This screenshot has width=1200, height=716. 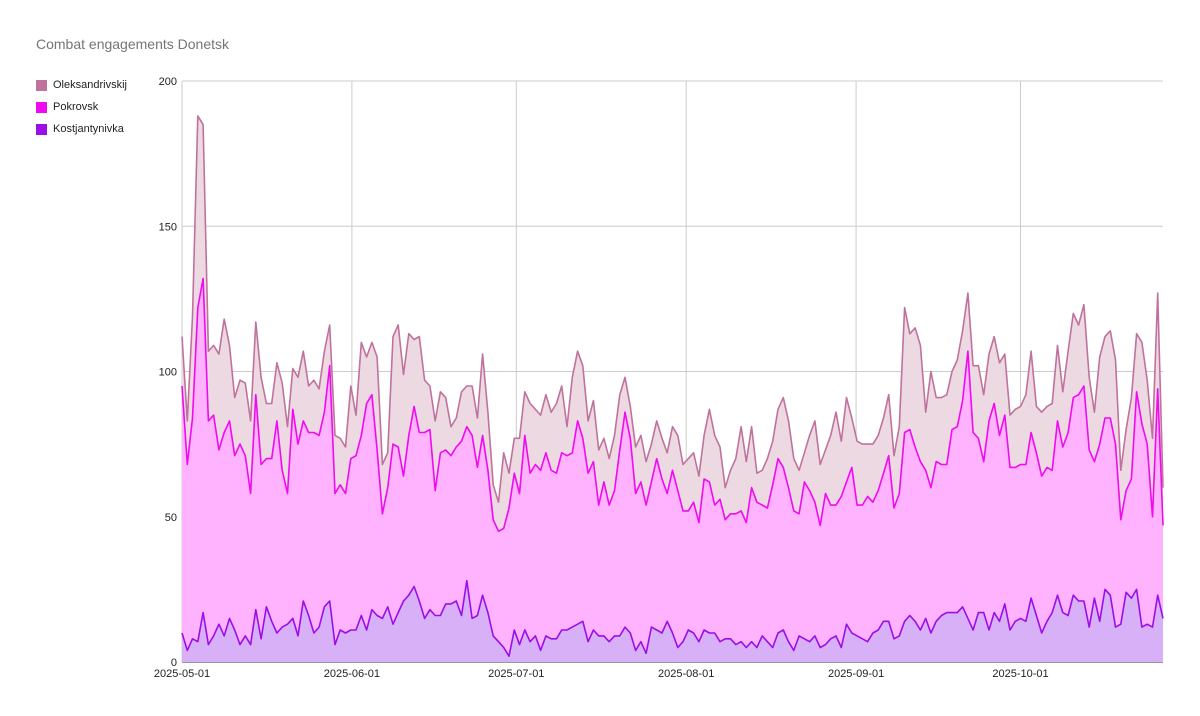 What do you see at coordinates (90, 85) in the screenshot?
I see `legend-label: Oleksandrivskij` at bounding box center [90, 85].